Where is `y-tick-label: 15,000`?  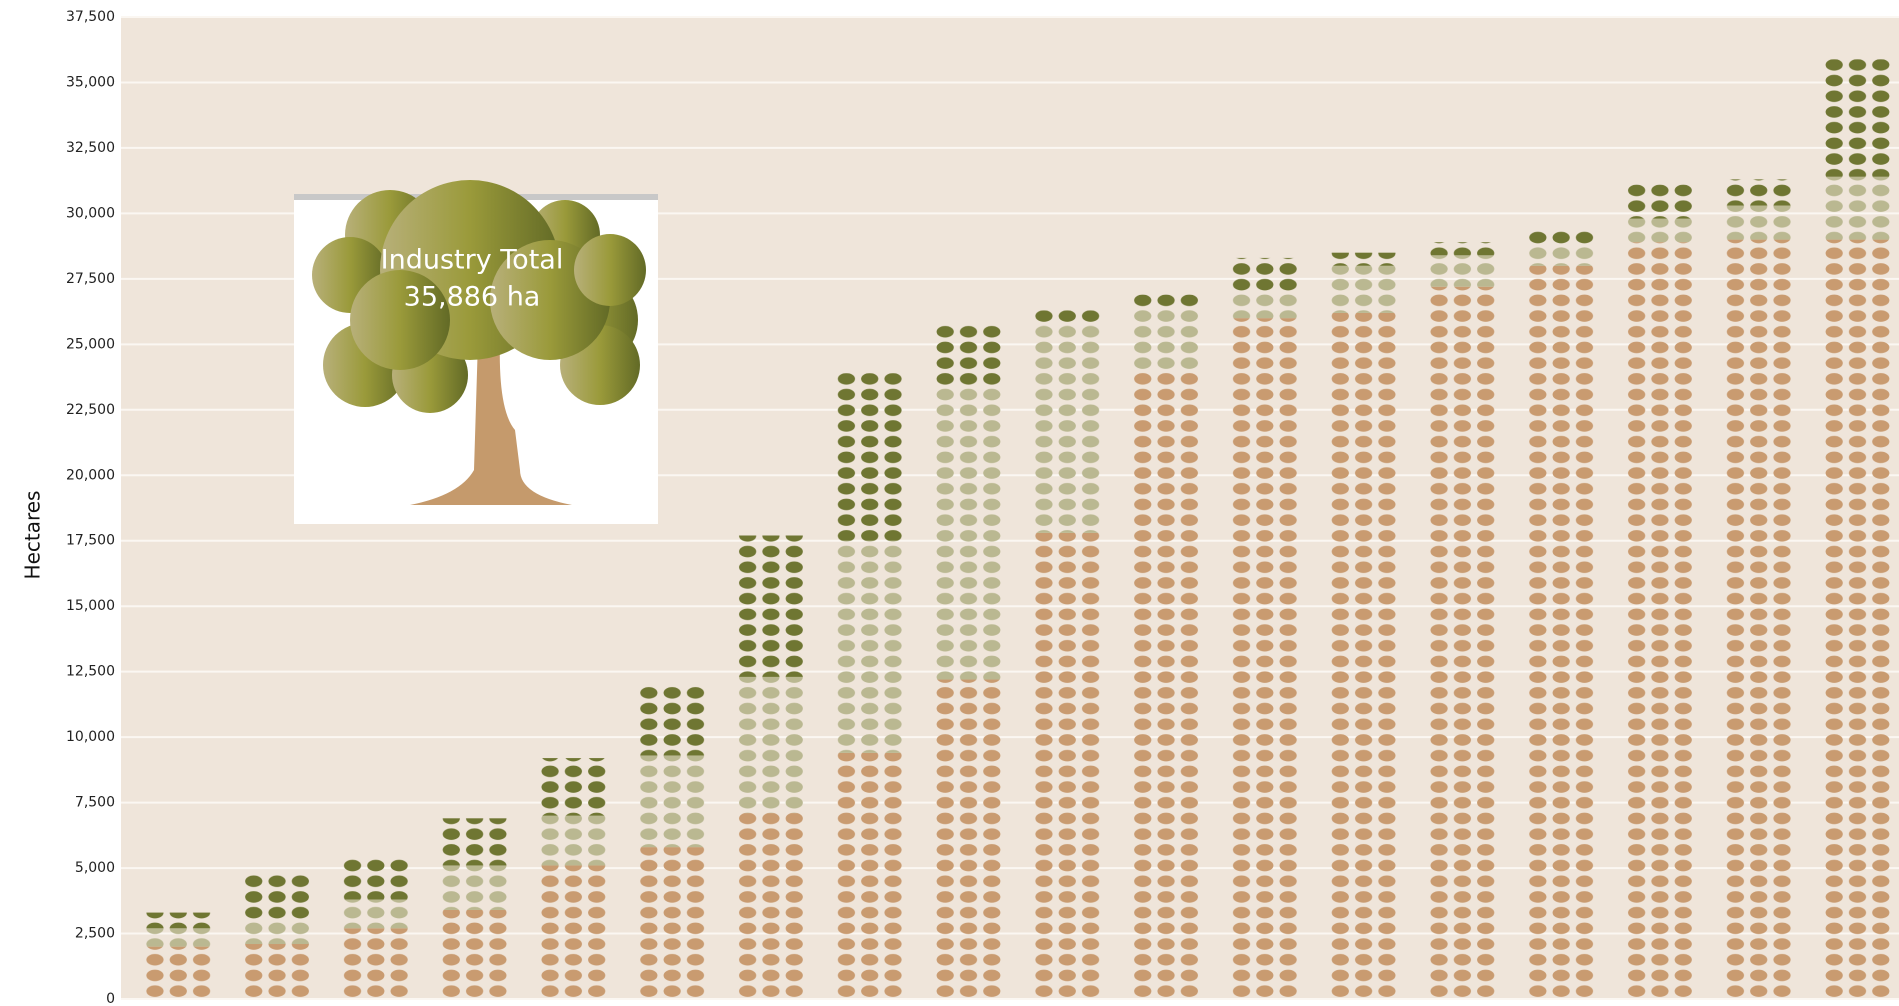 y-tick-label: 15,000 is located at coordinates (90, 606).